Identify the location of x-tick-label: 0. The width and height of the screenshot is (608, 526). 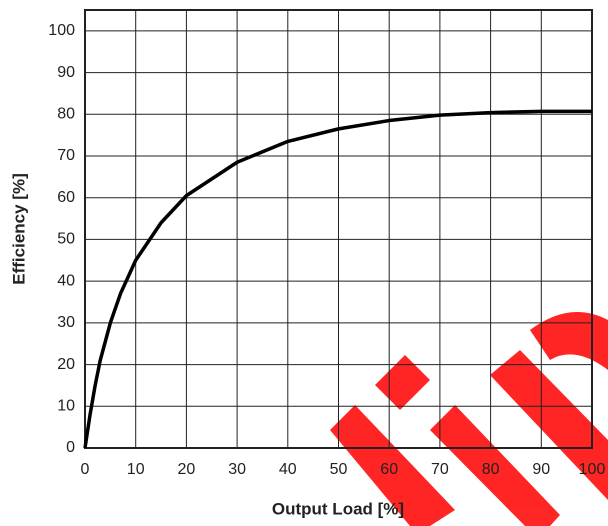
(85, 469).